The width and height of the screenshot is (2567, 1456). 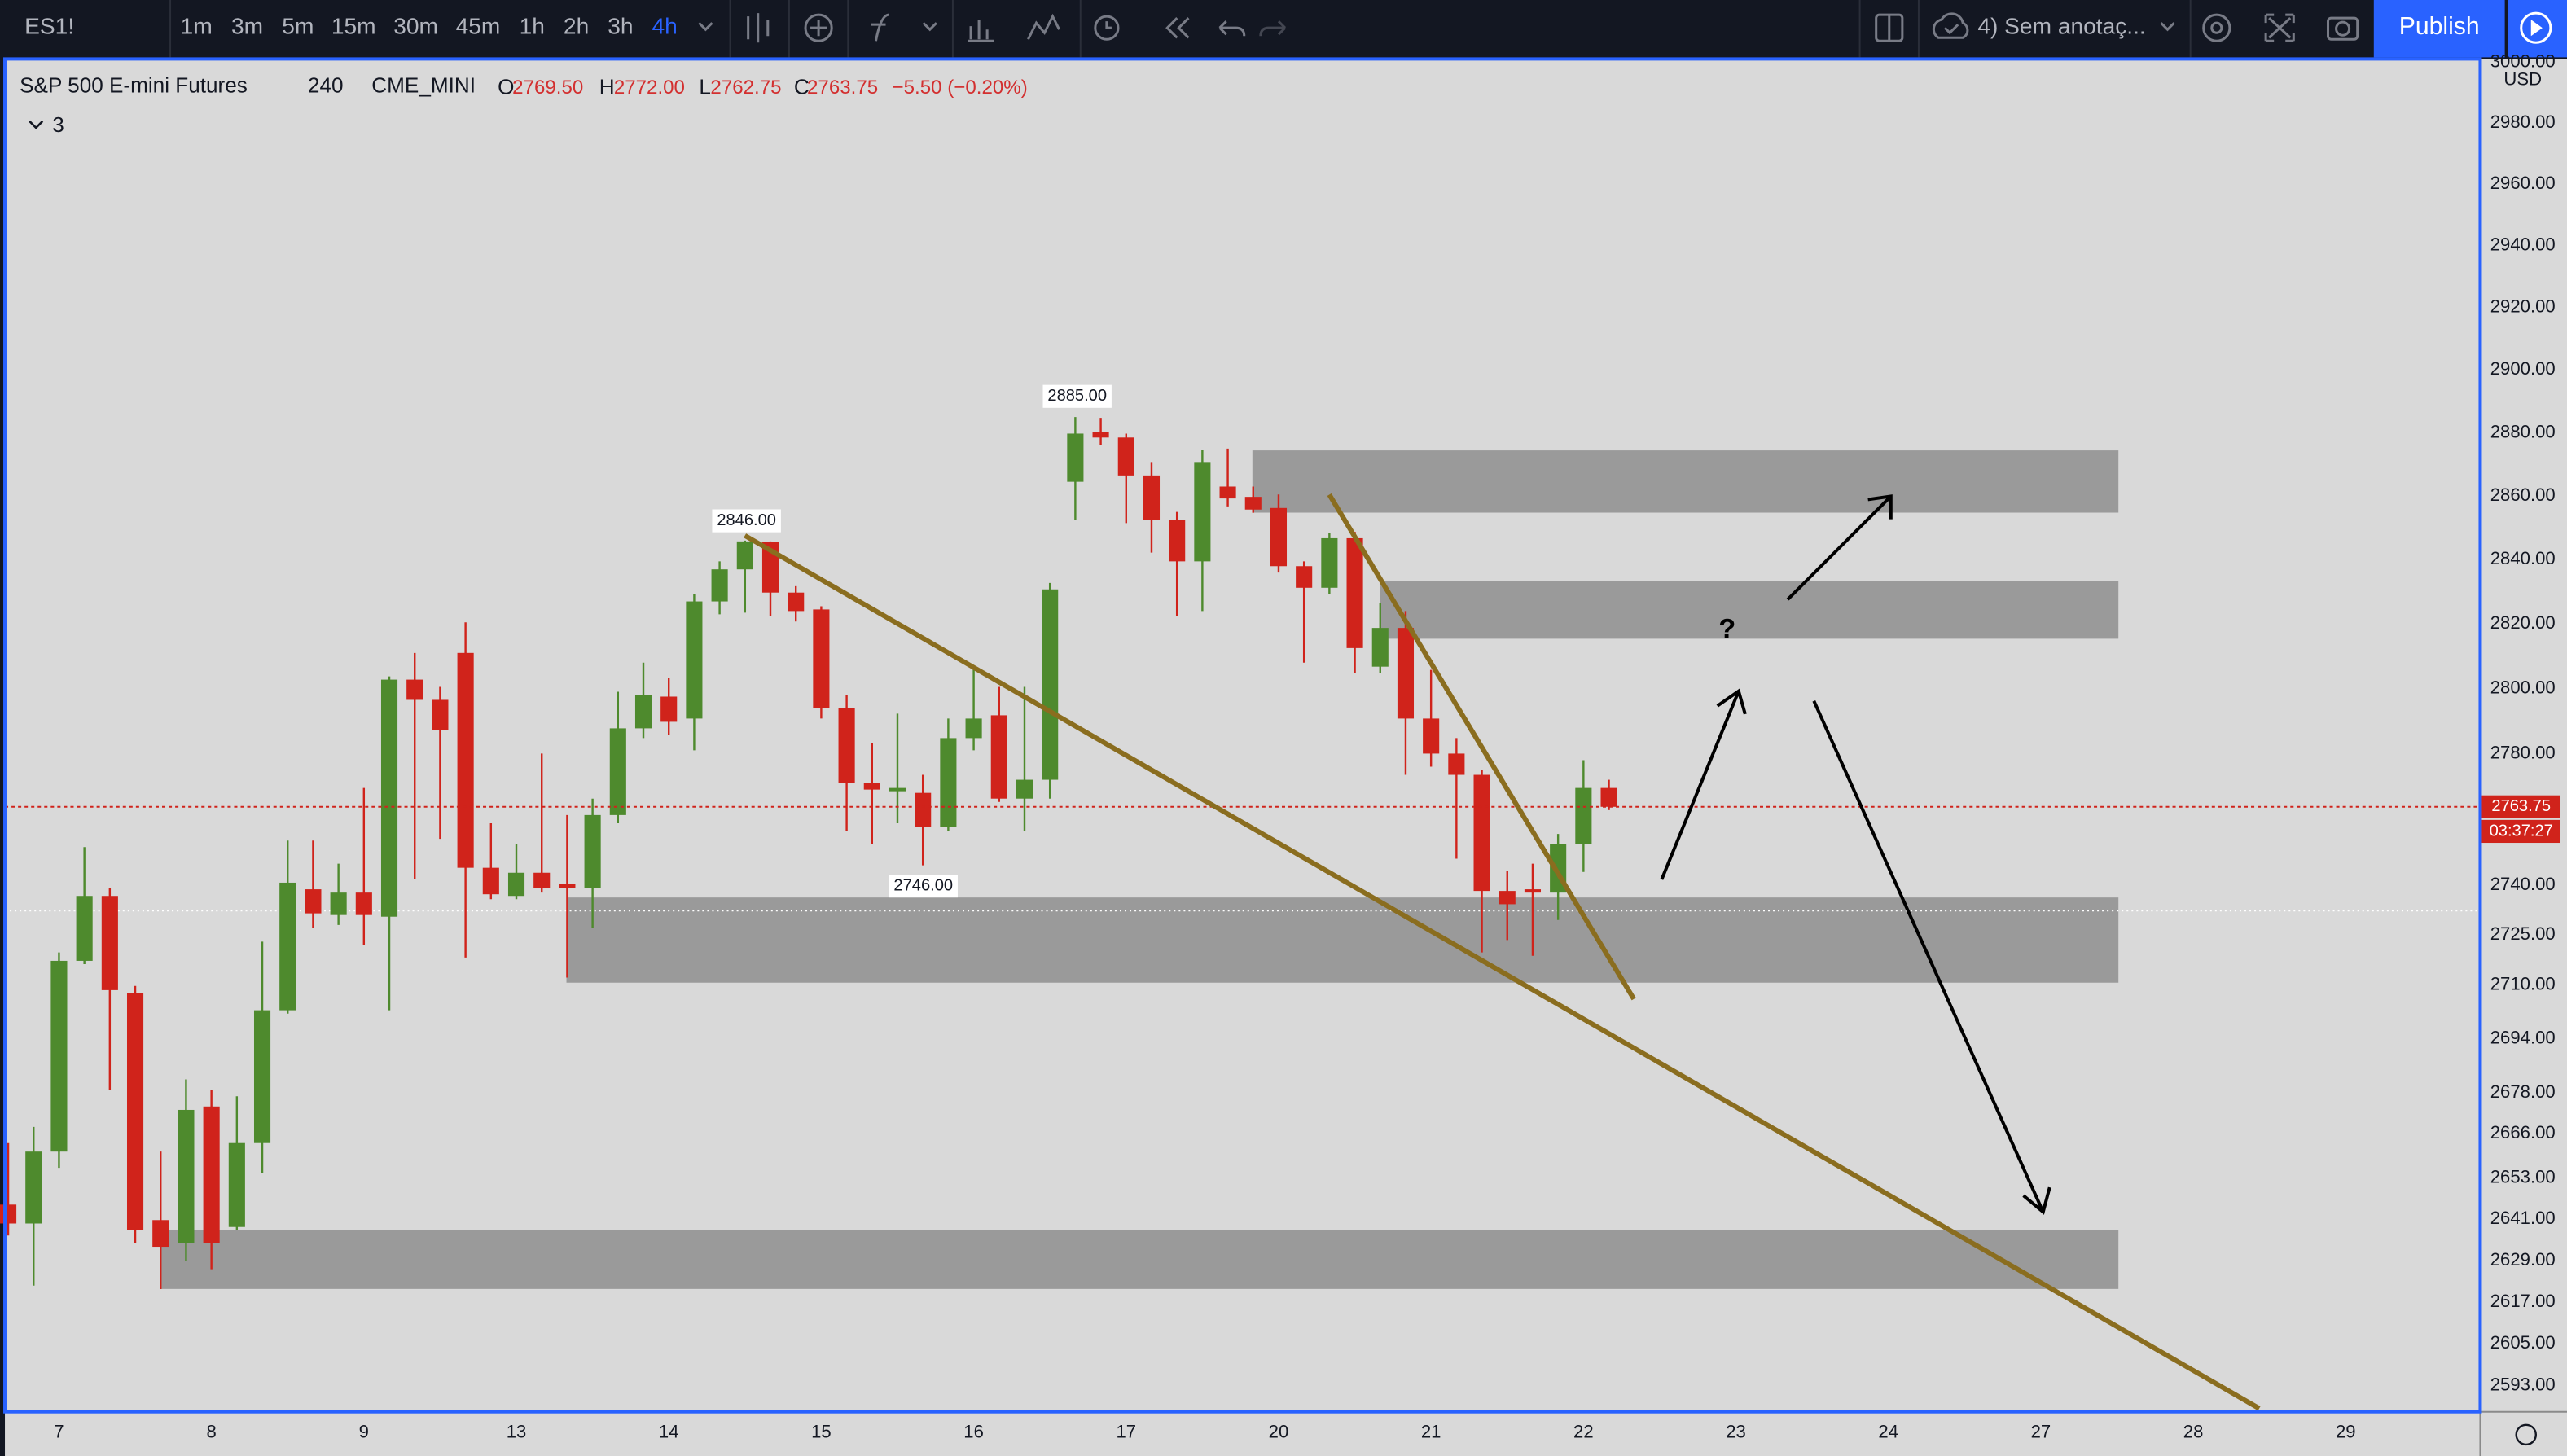 I want to click on chart-style-icon, so click(x=758, y=28).